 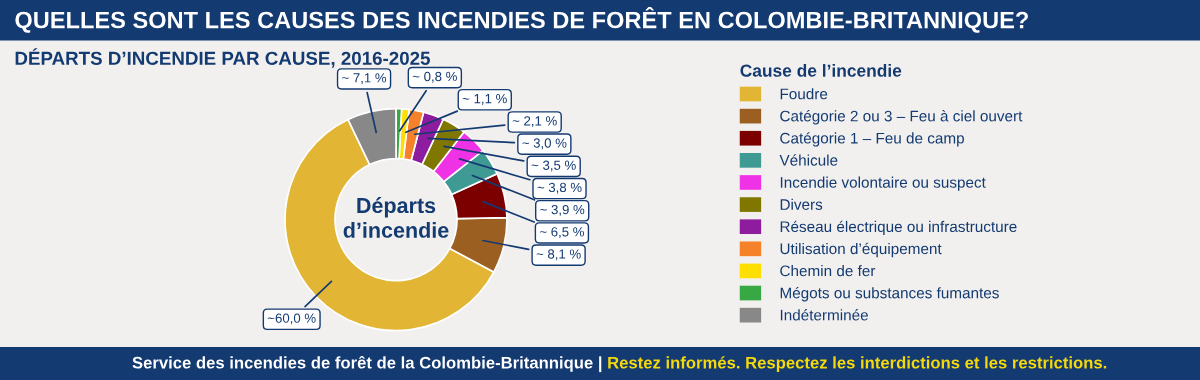 What do you see at coordinates (889, 294) in the screenshot?
I see `legend-label: Mégots ou substances fumantes` at bounding box center [889, 294].